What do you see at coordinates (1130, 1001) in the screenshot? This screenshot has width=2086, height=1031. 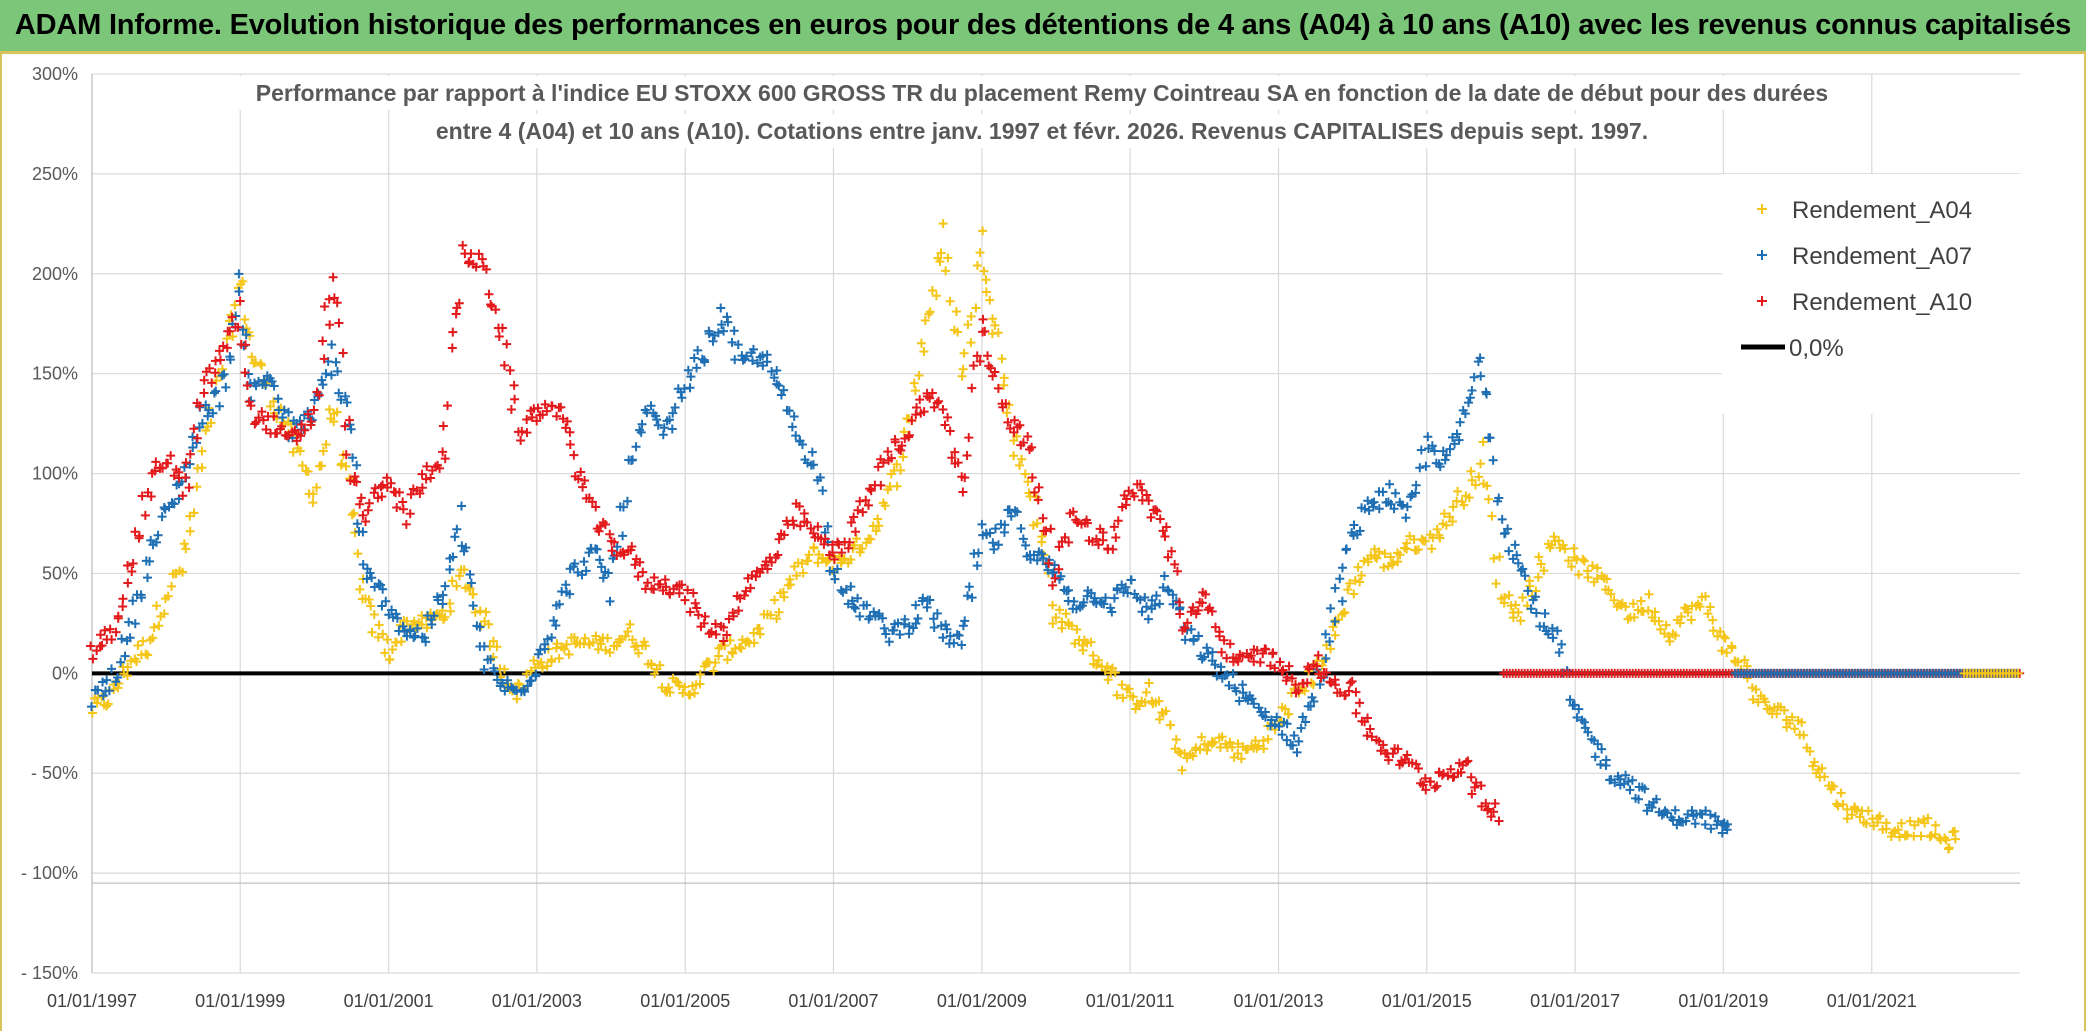 I see `x-tick-label: 01/01/2011` at bounding box center [1130, 1001].